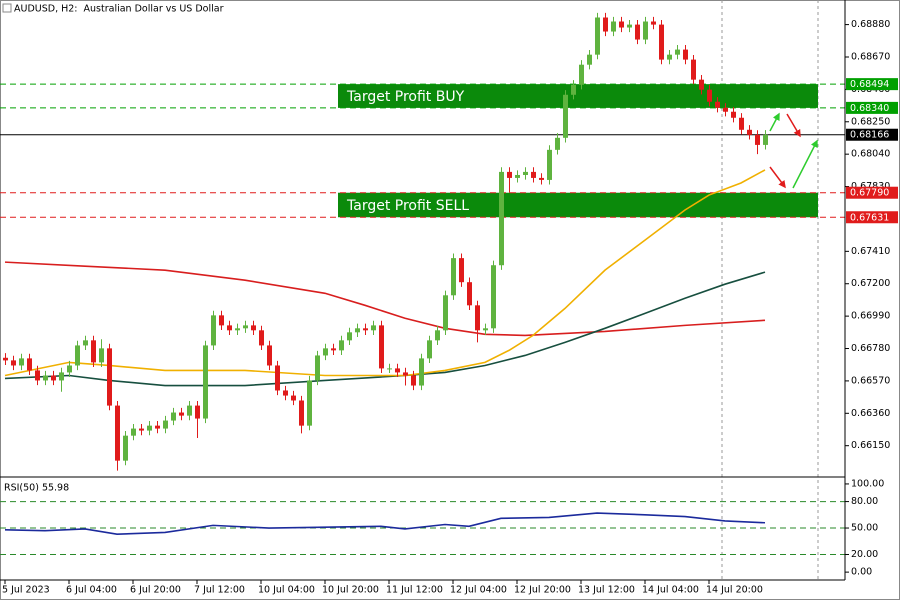  What do you see at coordinates (870, 348) in the screenshot?
I see `y-tick-label: 0.66780` at bounding box center [870, 348].